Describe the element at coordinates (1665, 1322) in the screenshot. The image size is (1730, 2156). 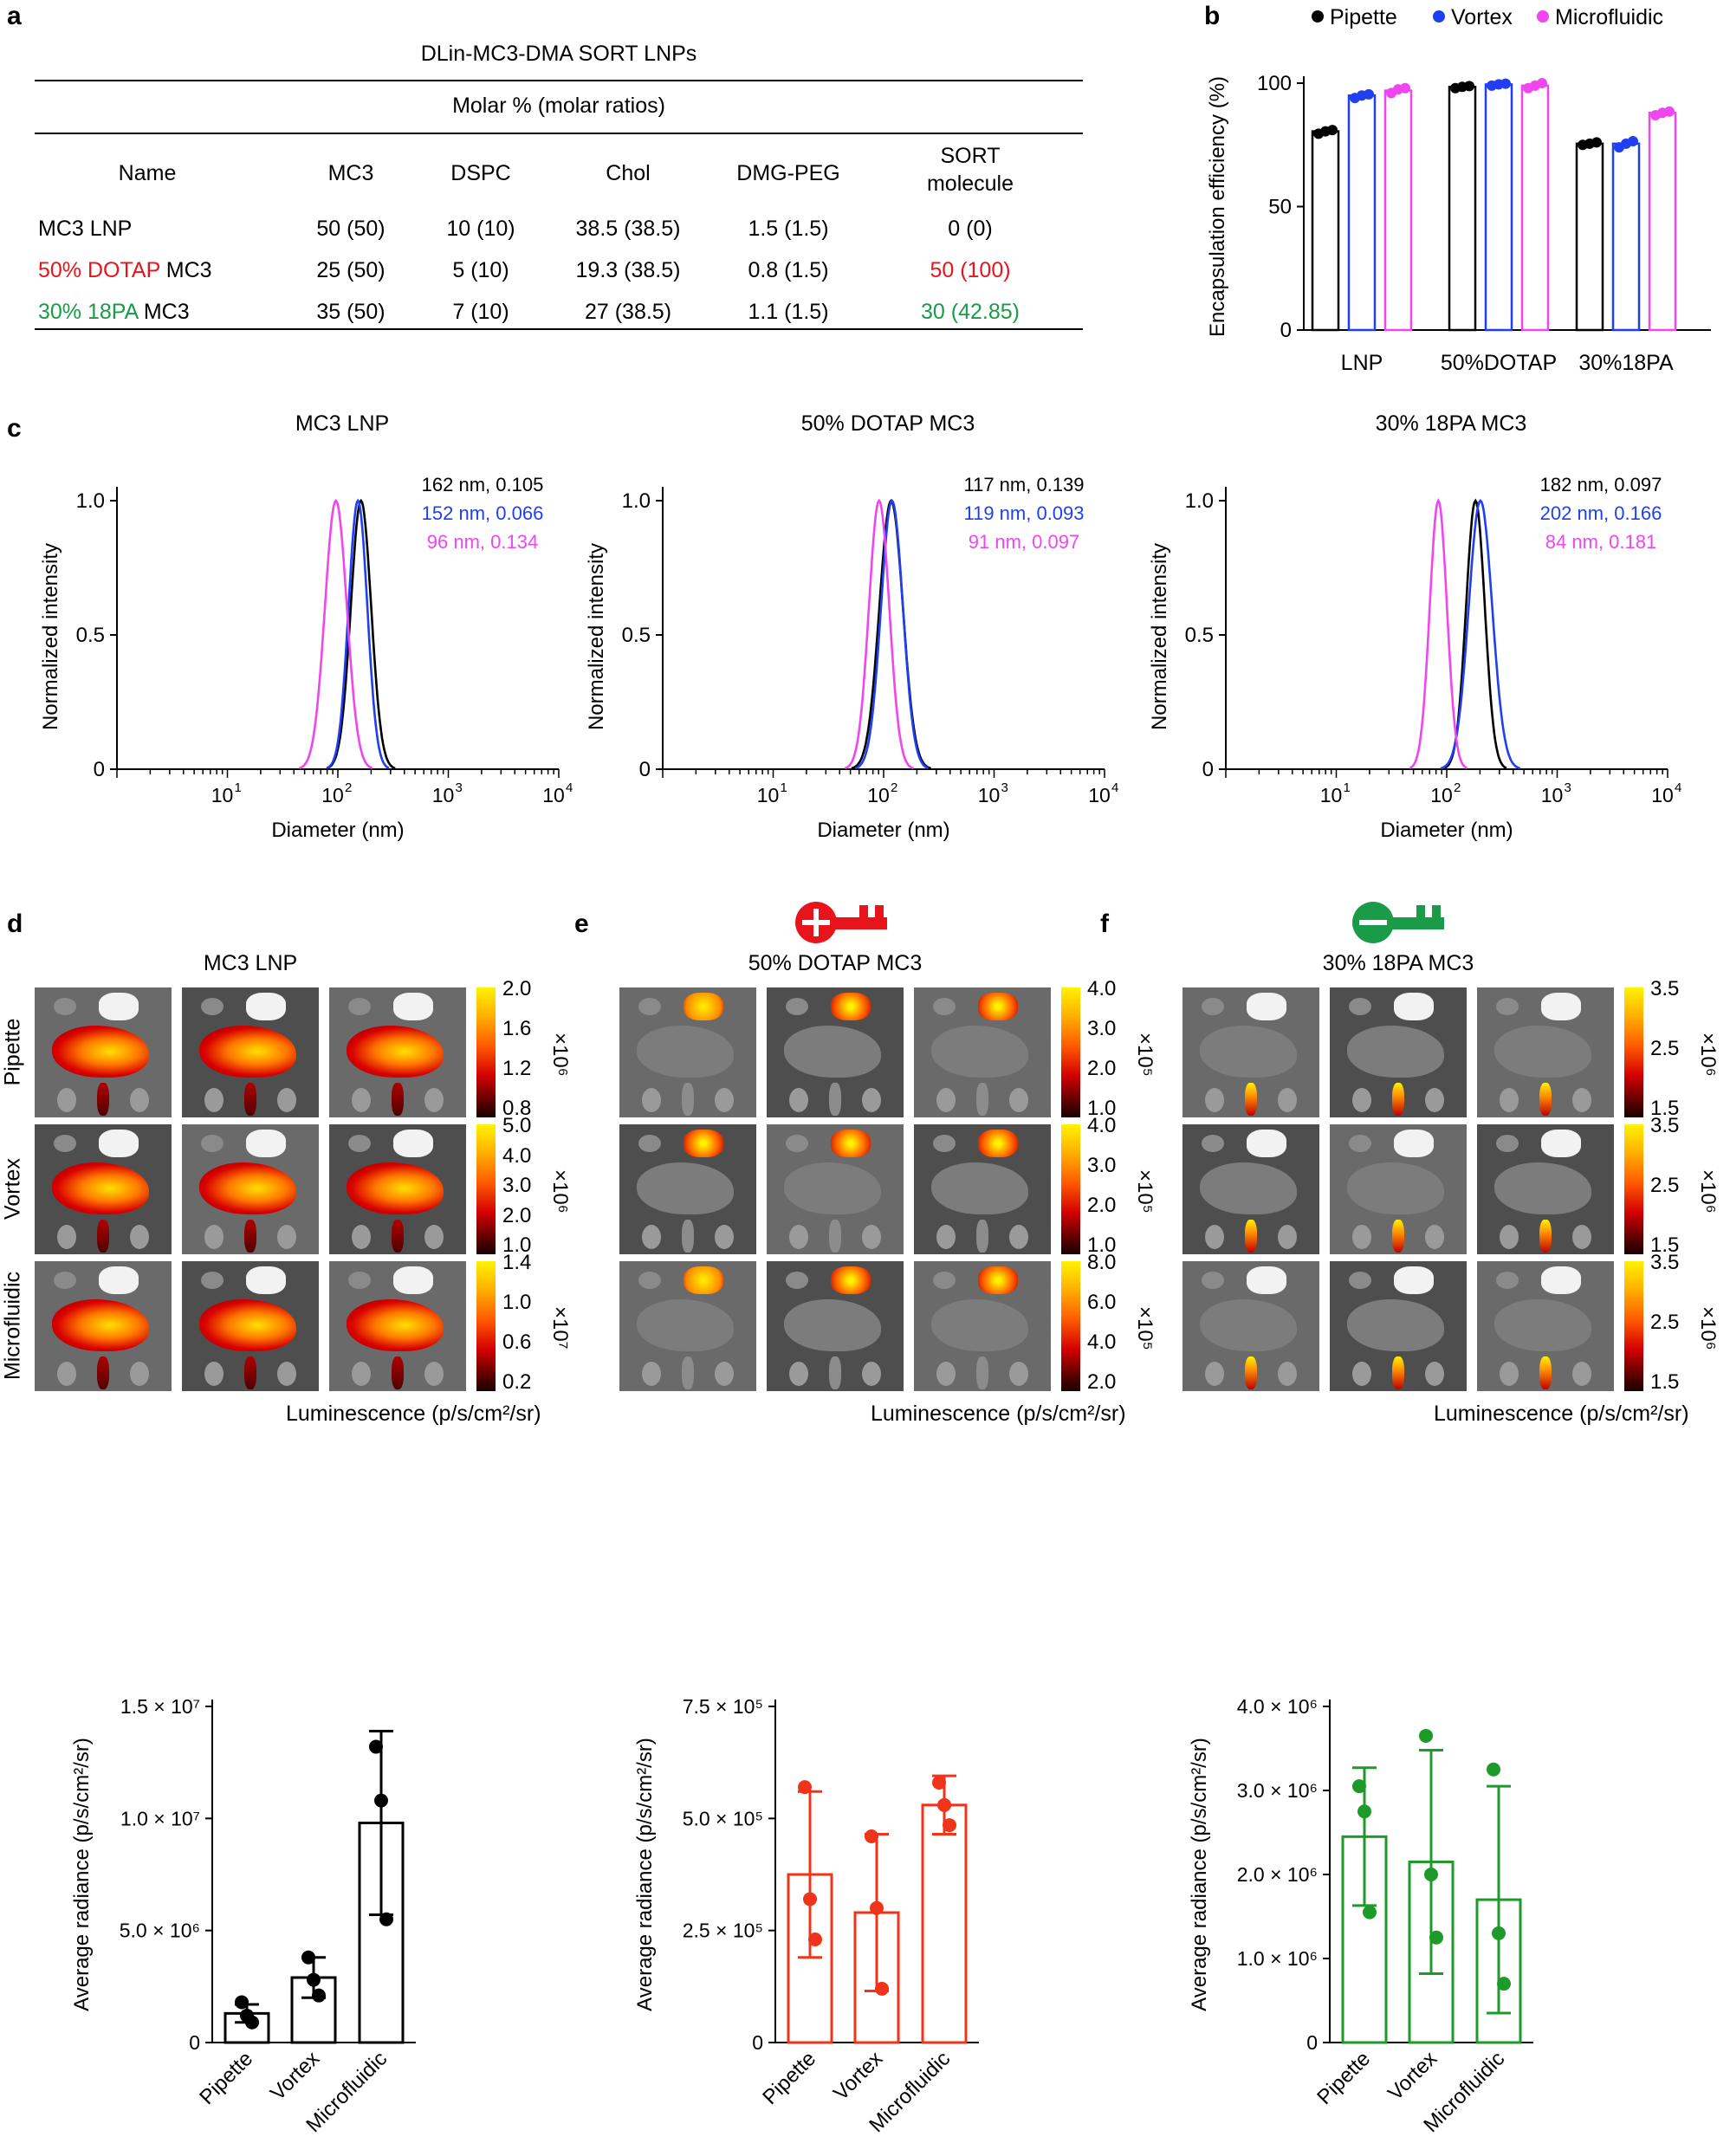
I see `colorbar-tick: 2.5` at that location.